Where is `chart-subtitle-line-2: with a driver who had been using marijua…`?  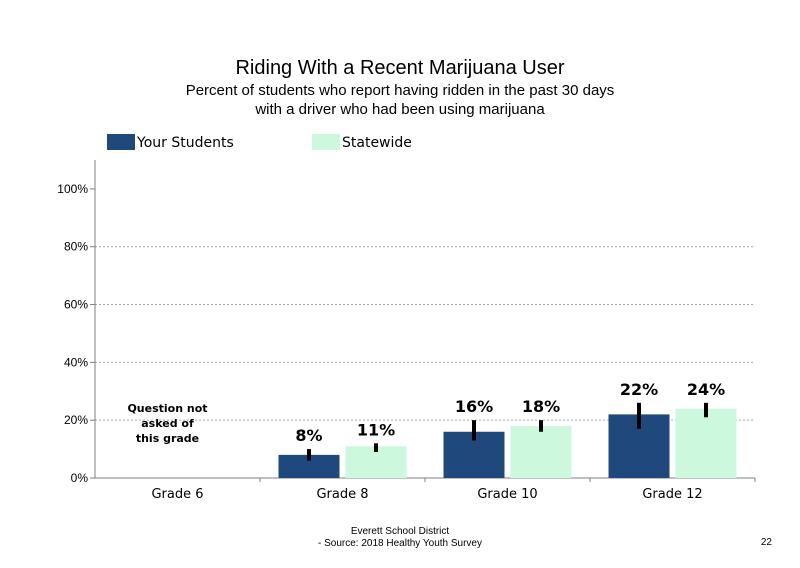
chart-subtitle-line-2: with a driver who had been using marijua… is located at coordinates (400, 109).